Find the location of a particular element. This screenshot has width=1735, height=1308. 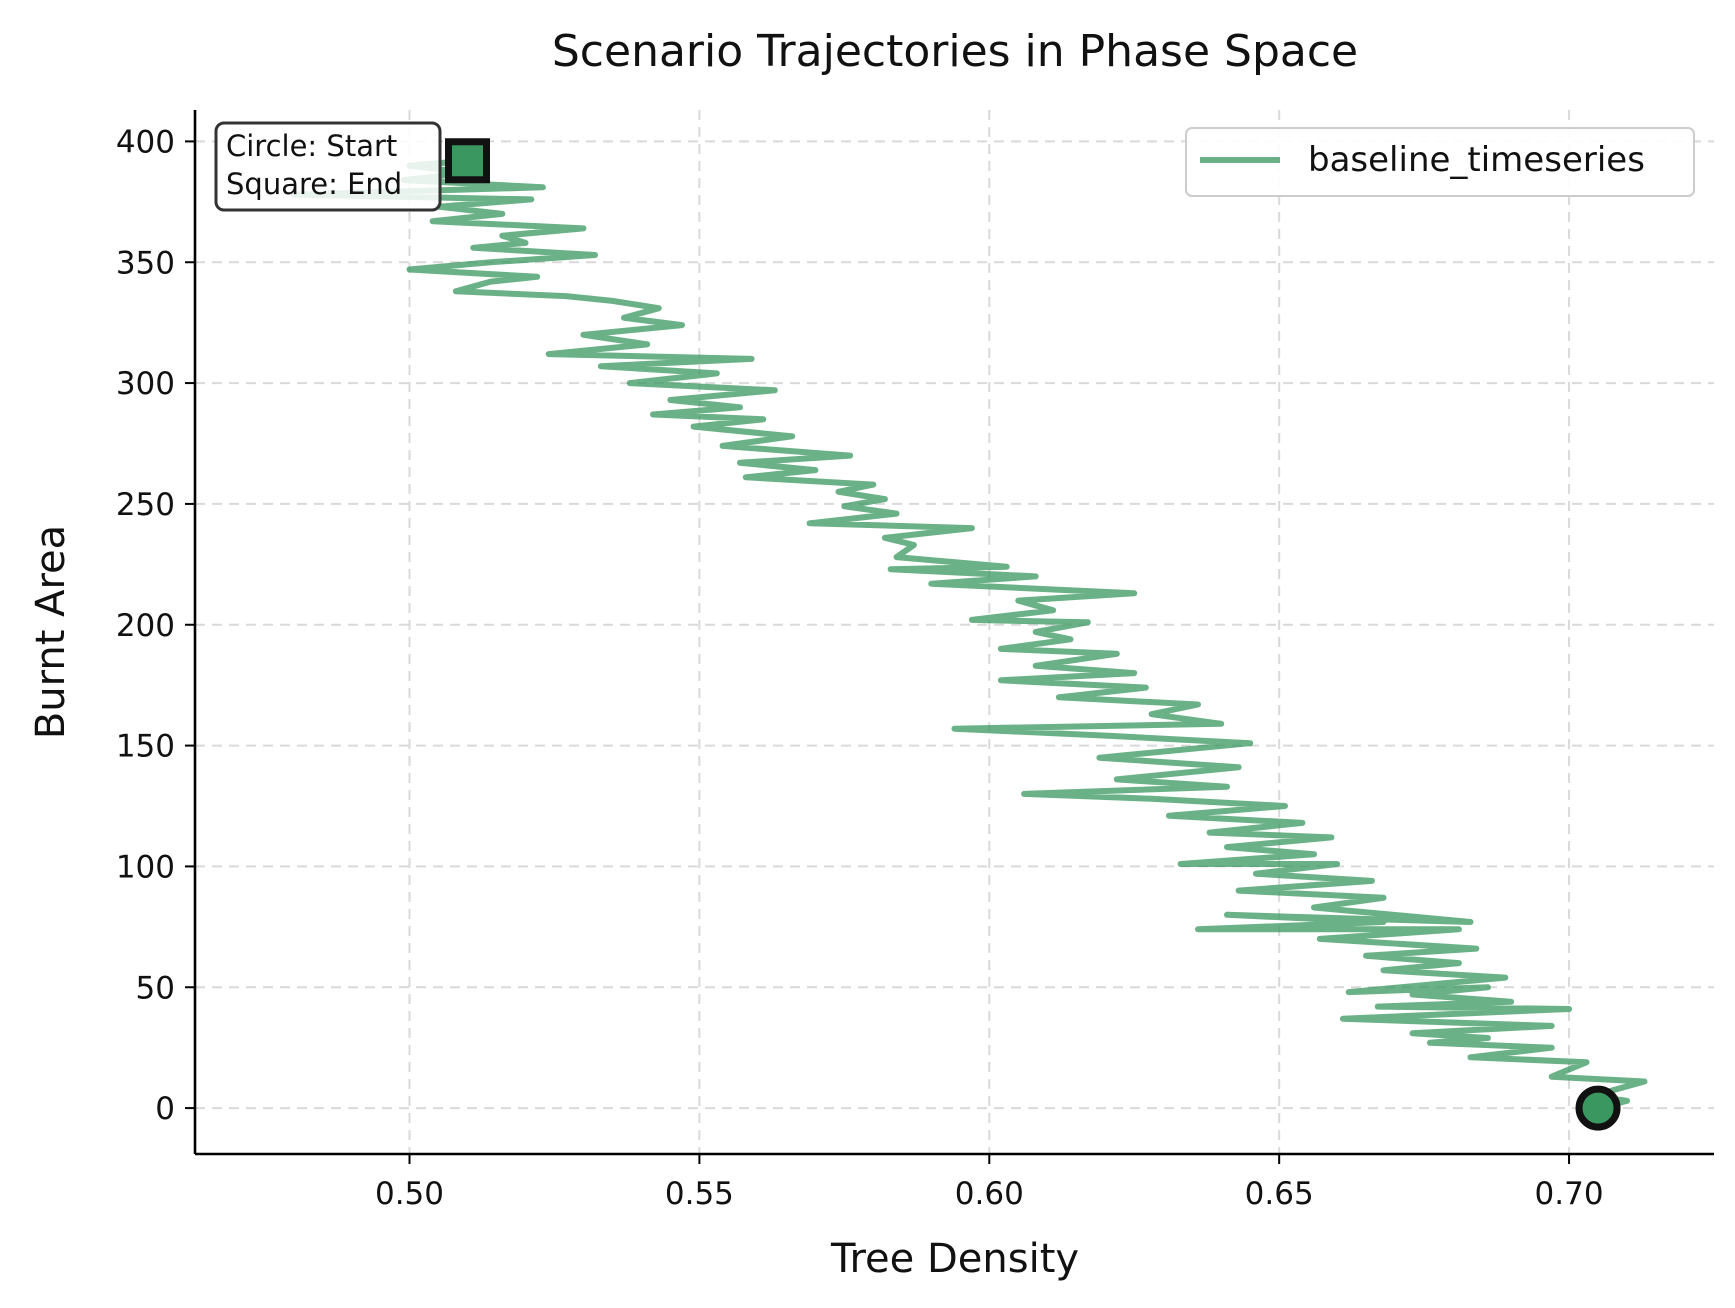

y-tick-label: 300 is located at coordinates (145, 384).